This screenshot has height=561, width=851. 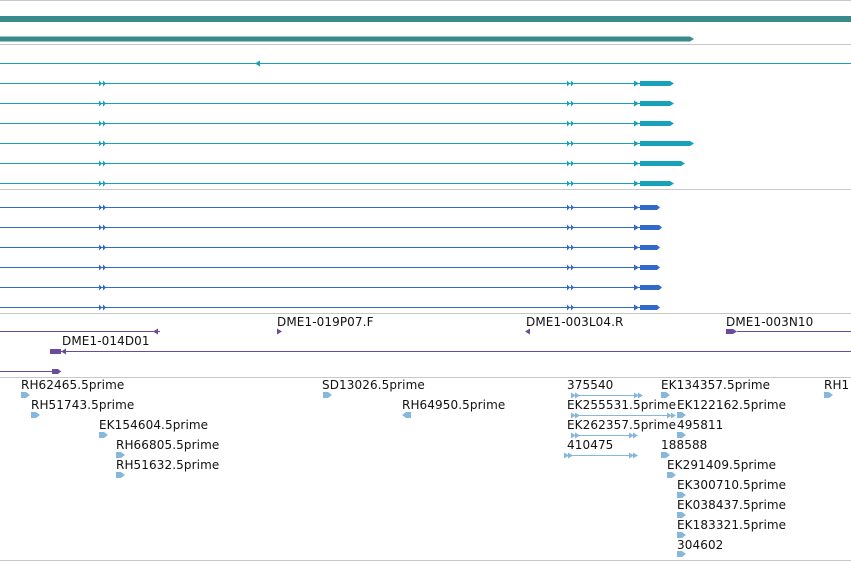 What do you see at coordinates (168, 465) in the screenshot?
I see `est-label: RH51632.5prime` at bounding box center [168, 465].